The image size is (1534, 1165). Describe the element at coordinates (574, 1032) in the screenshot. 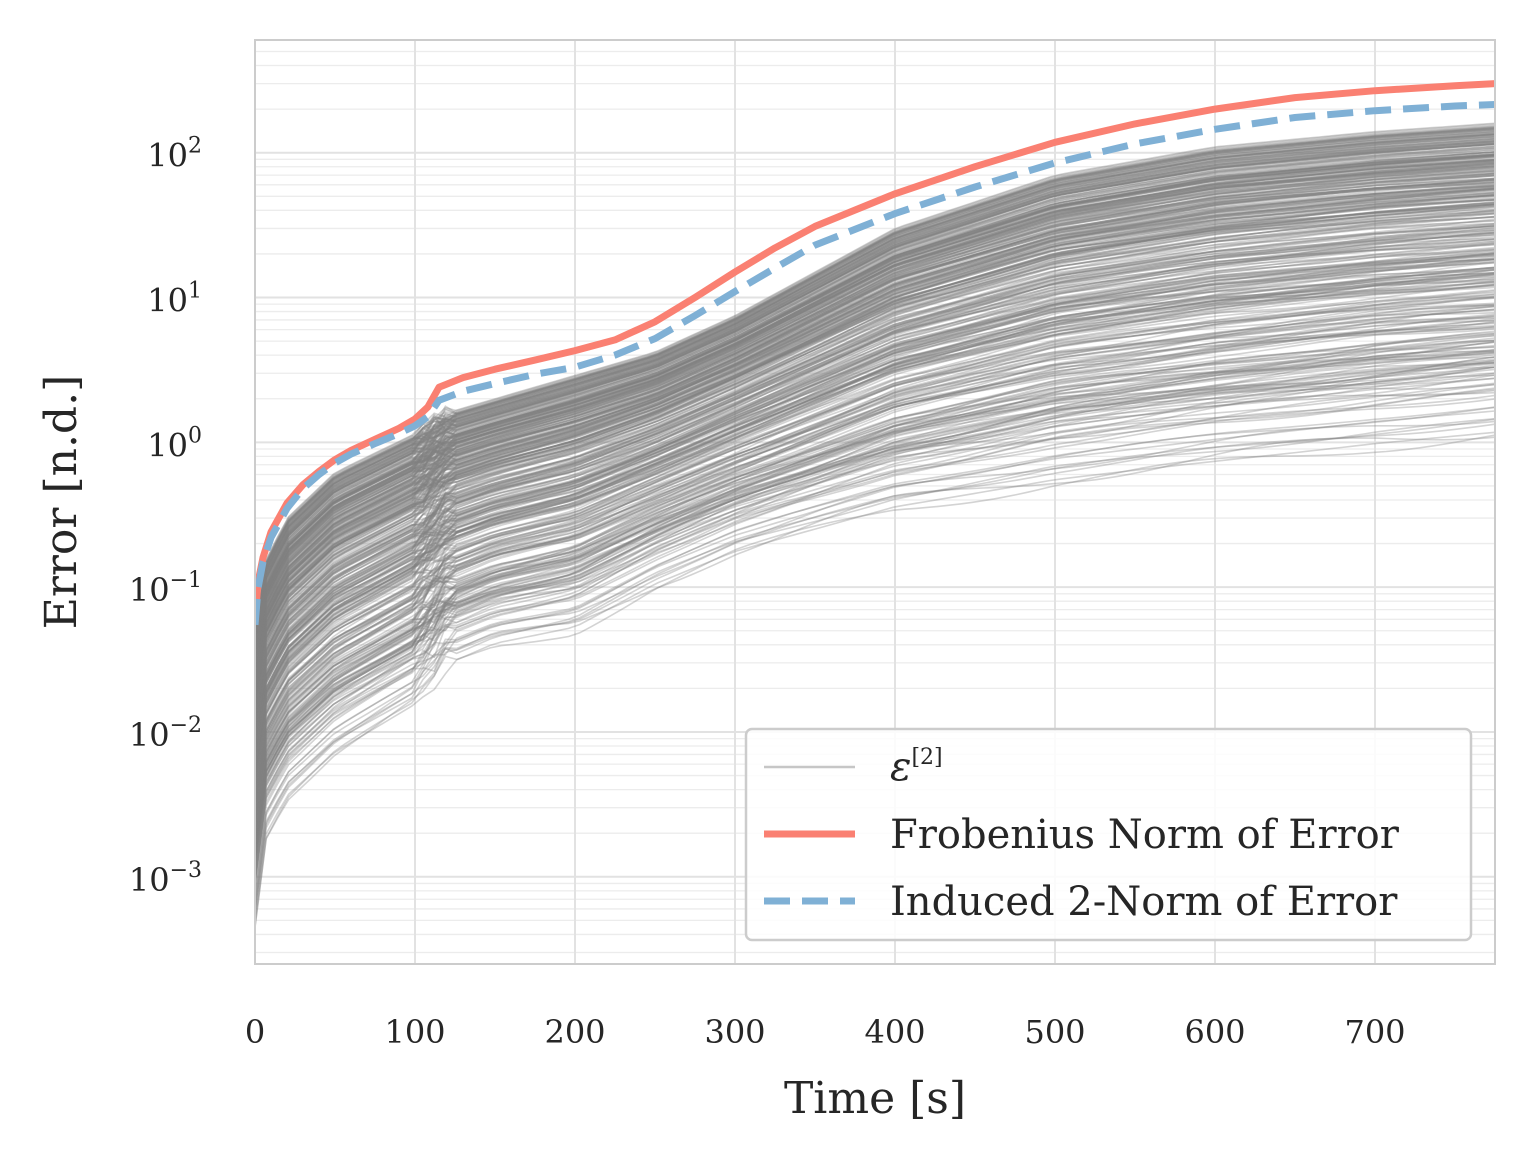

I see `x-tick-label: 200` at that location.